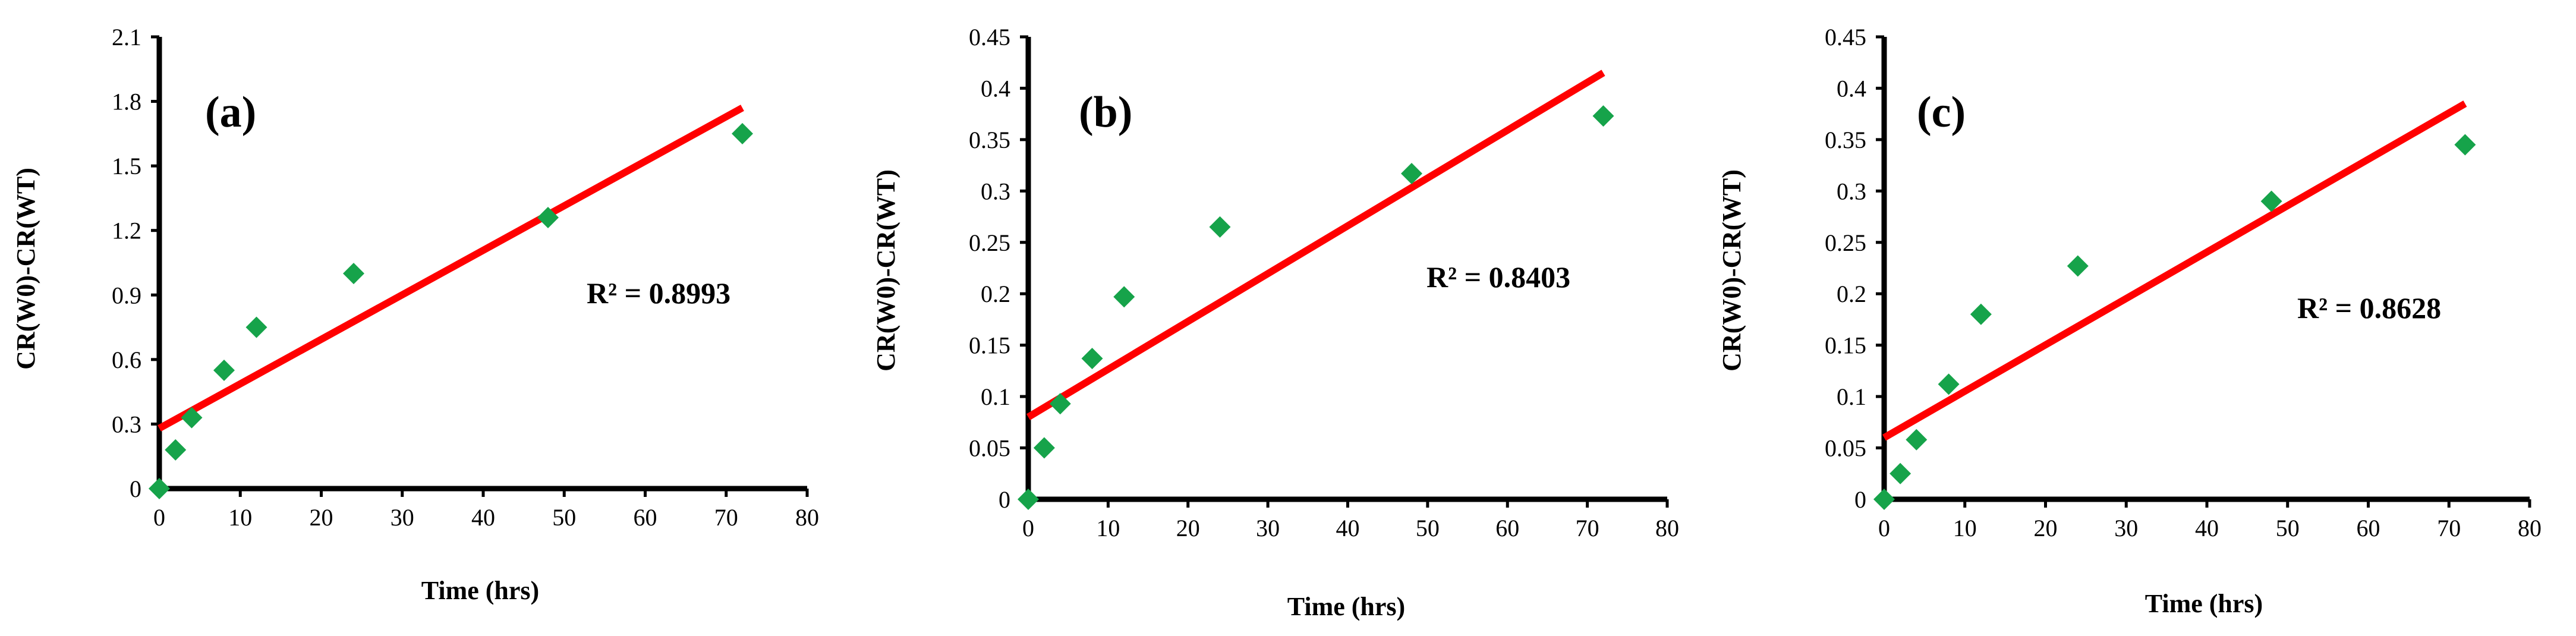 Image resolution: width=2576 pixels, height=636 pixels. Describe the element at coordinates (1942, 113) in the screenshot. I see `panel-label: (c)` at that location.